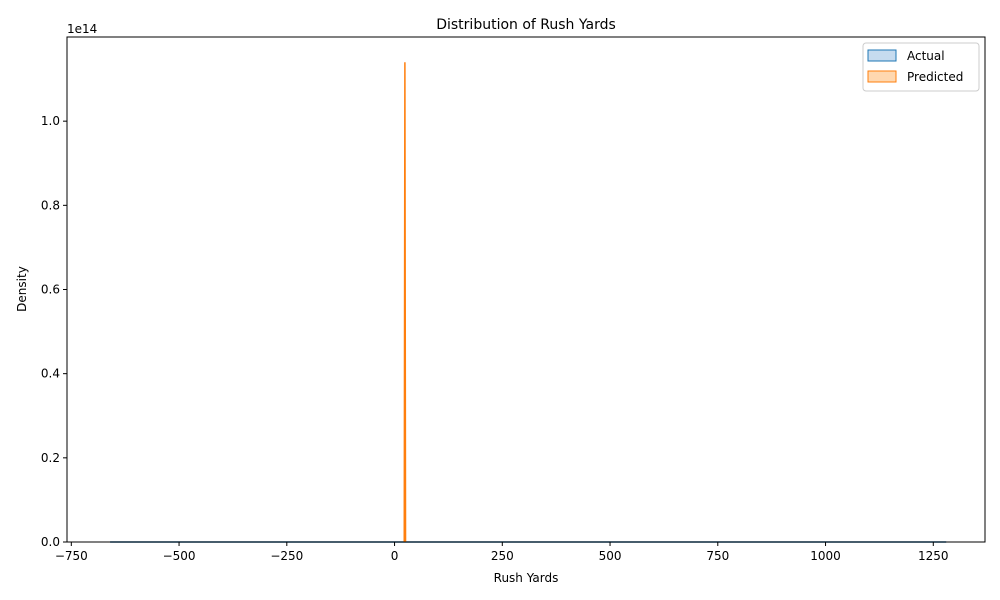  Describe the element at coordinates (882, 55) in the screenshot. I see `legend-swatch-actual` at that location.